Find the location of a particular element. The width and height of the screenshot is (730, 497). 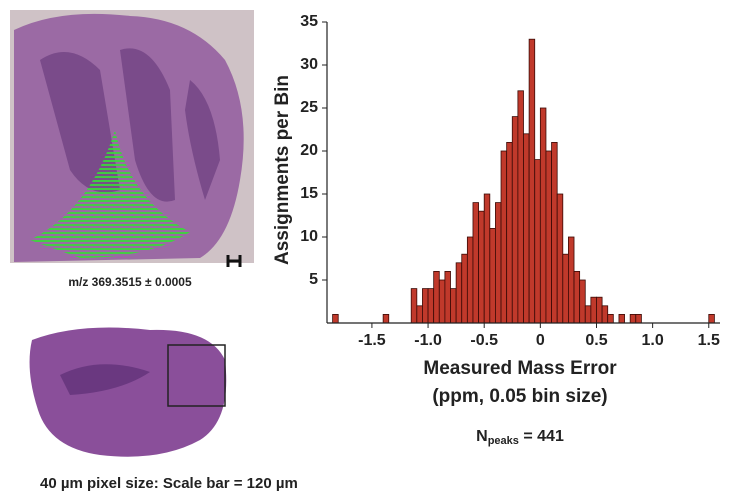

y-tick-label: 30 is located at coordinates (309, 64).